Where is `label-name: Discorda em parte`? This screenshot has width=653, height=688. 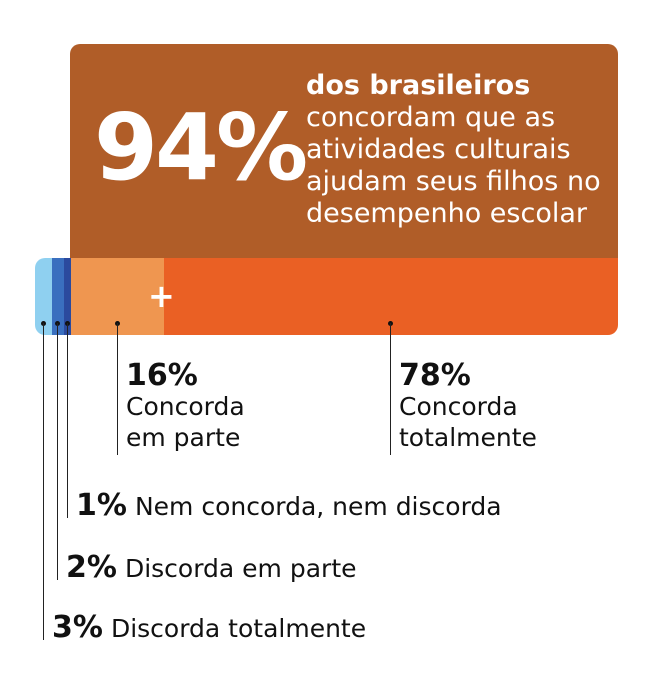
label-name: Discorda em parte is located at coordinates (240, 568).